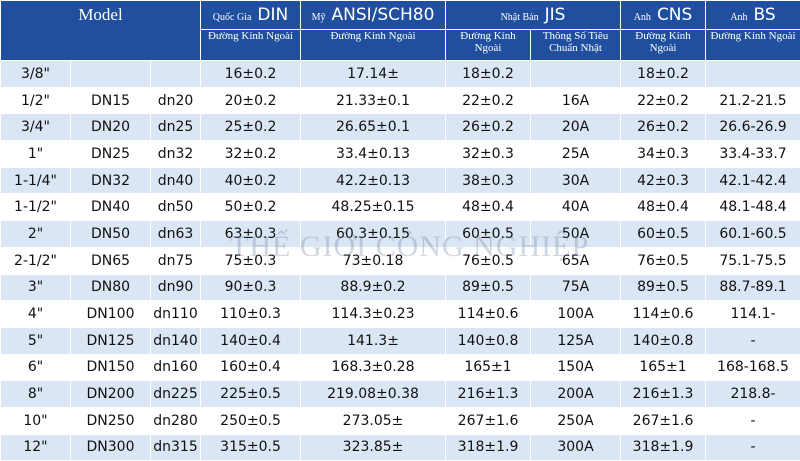 The height and width of the screenshot is (461, 800). What do you see at coordinates (752, 340) in the screenshot?
I see `table-cell: -` at bounding box center [752, 340].